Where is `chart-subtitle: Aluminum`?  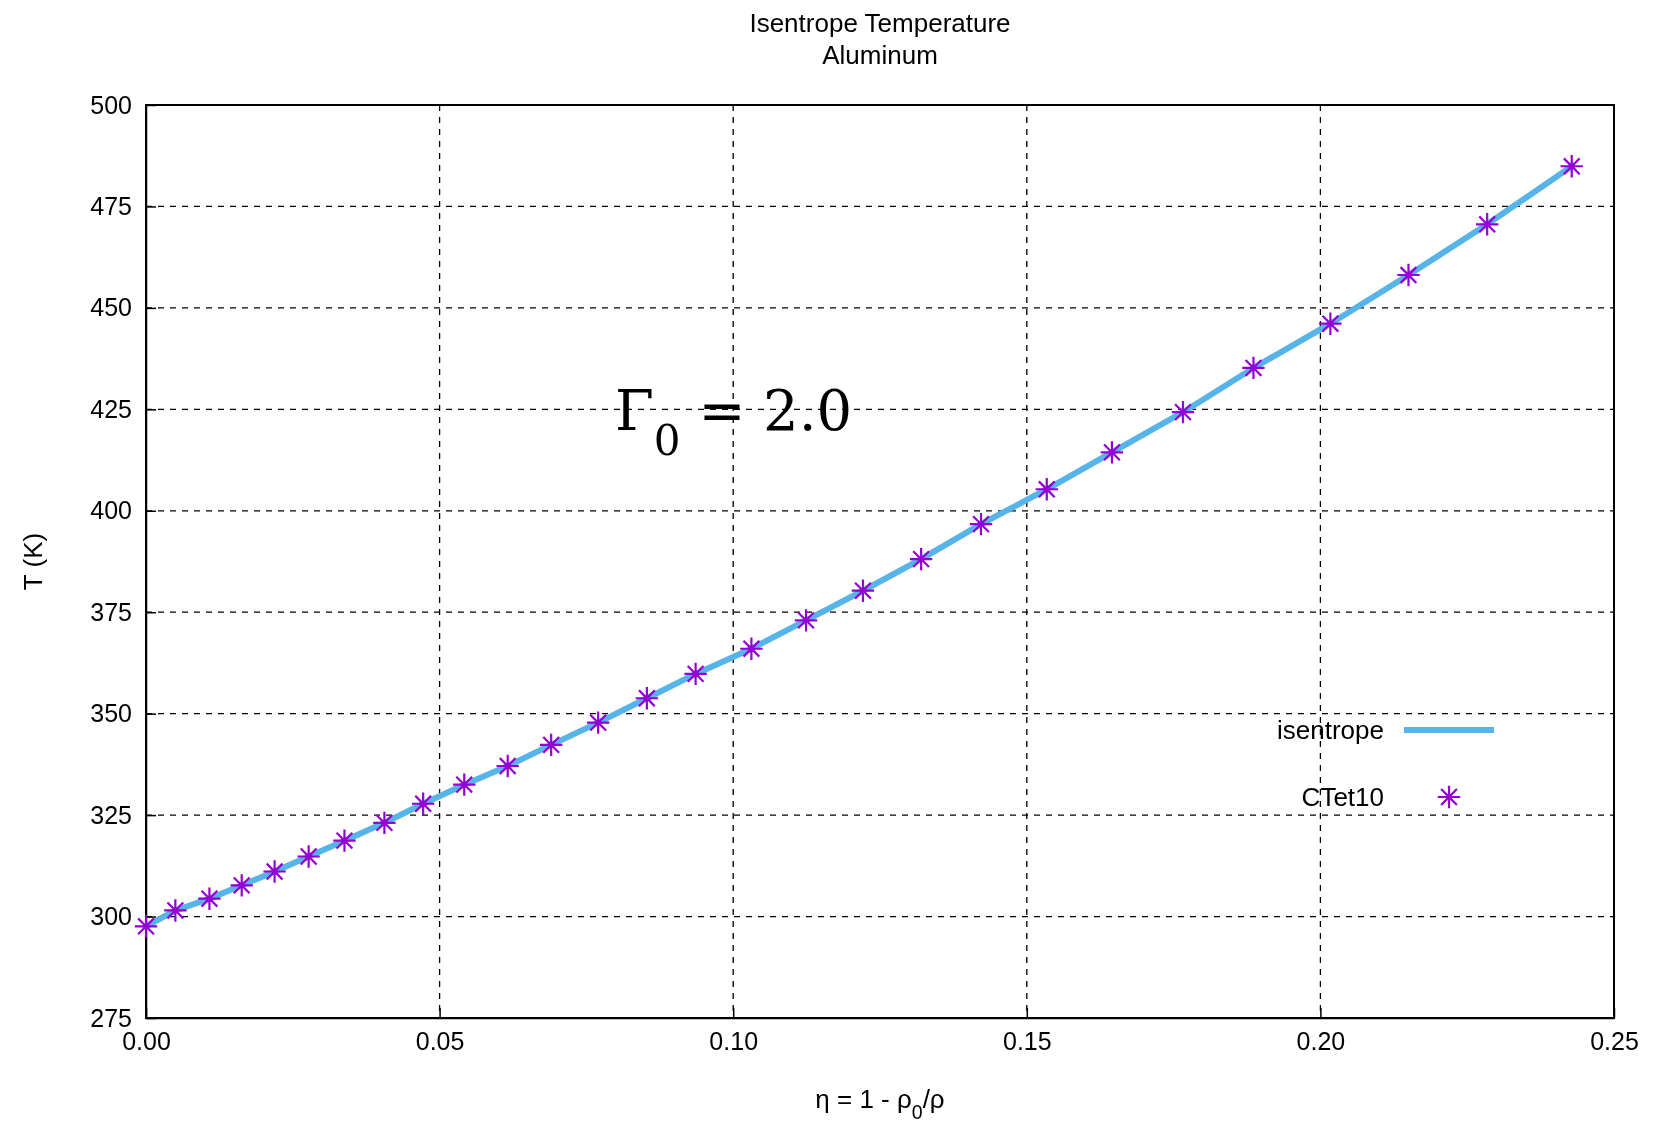 chart-subtitle: Aluminum is located at coordinates (880, 55).